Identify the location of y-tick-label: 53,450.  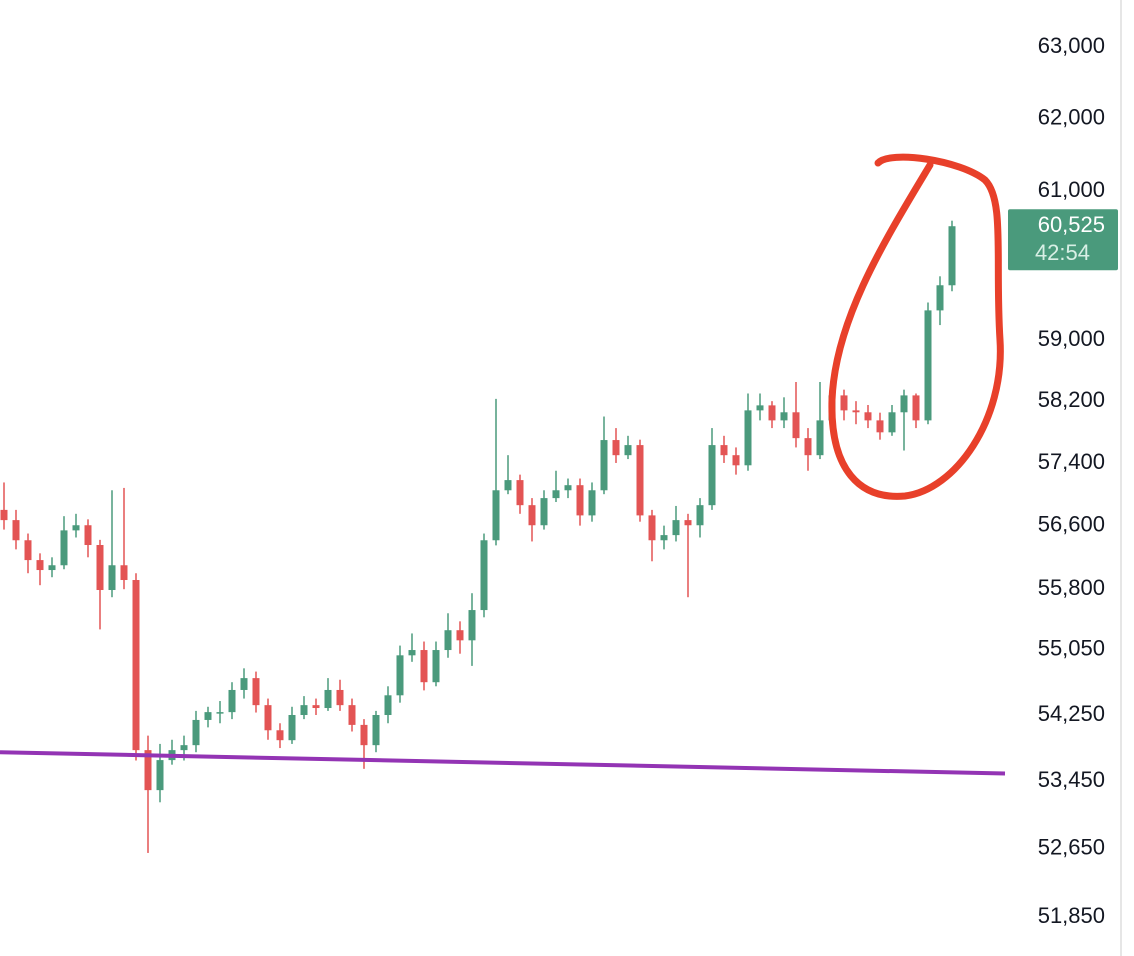
(1071, 779).